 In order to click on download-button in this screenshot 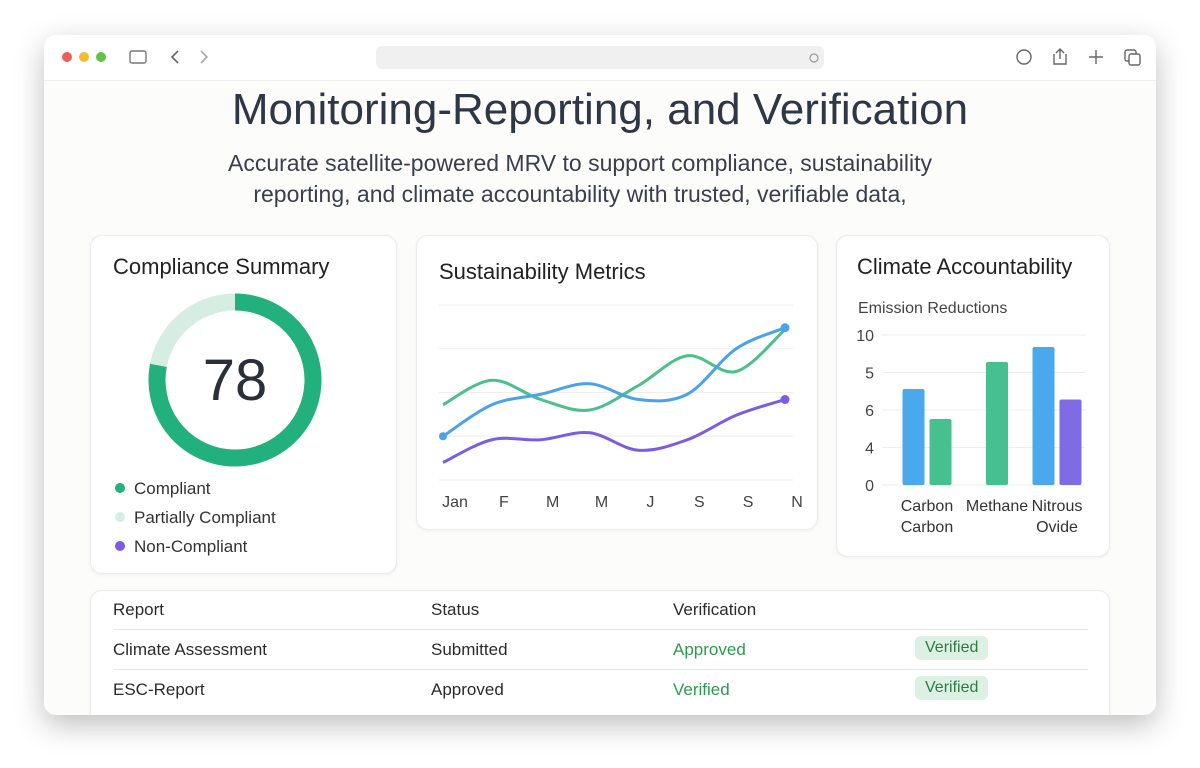, I will do `click(1024, 57)`.